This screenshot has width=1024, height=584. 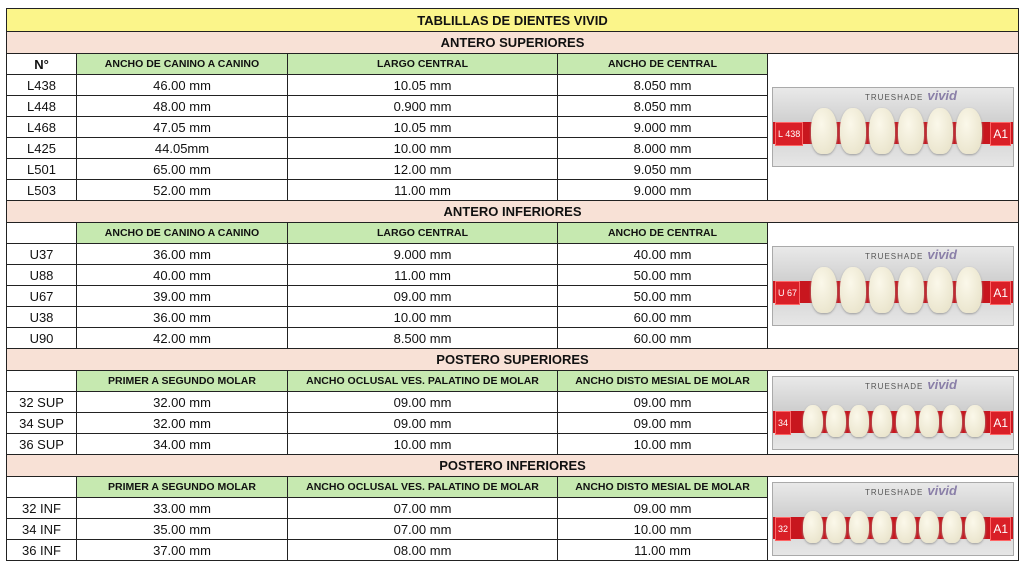 I want to click on table-row: L468 47.05 mm 10.05 mm 9.000 mm, so click(x=512, y=127).